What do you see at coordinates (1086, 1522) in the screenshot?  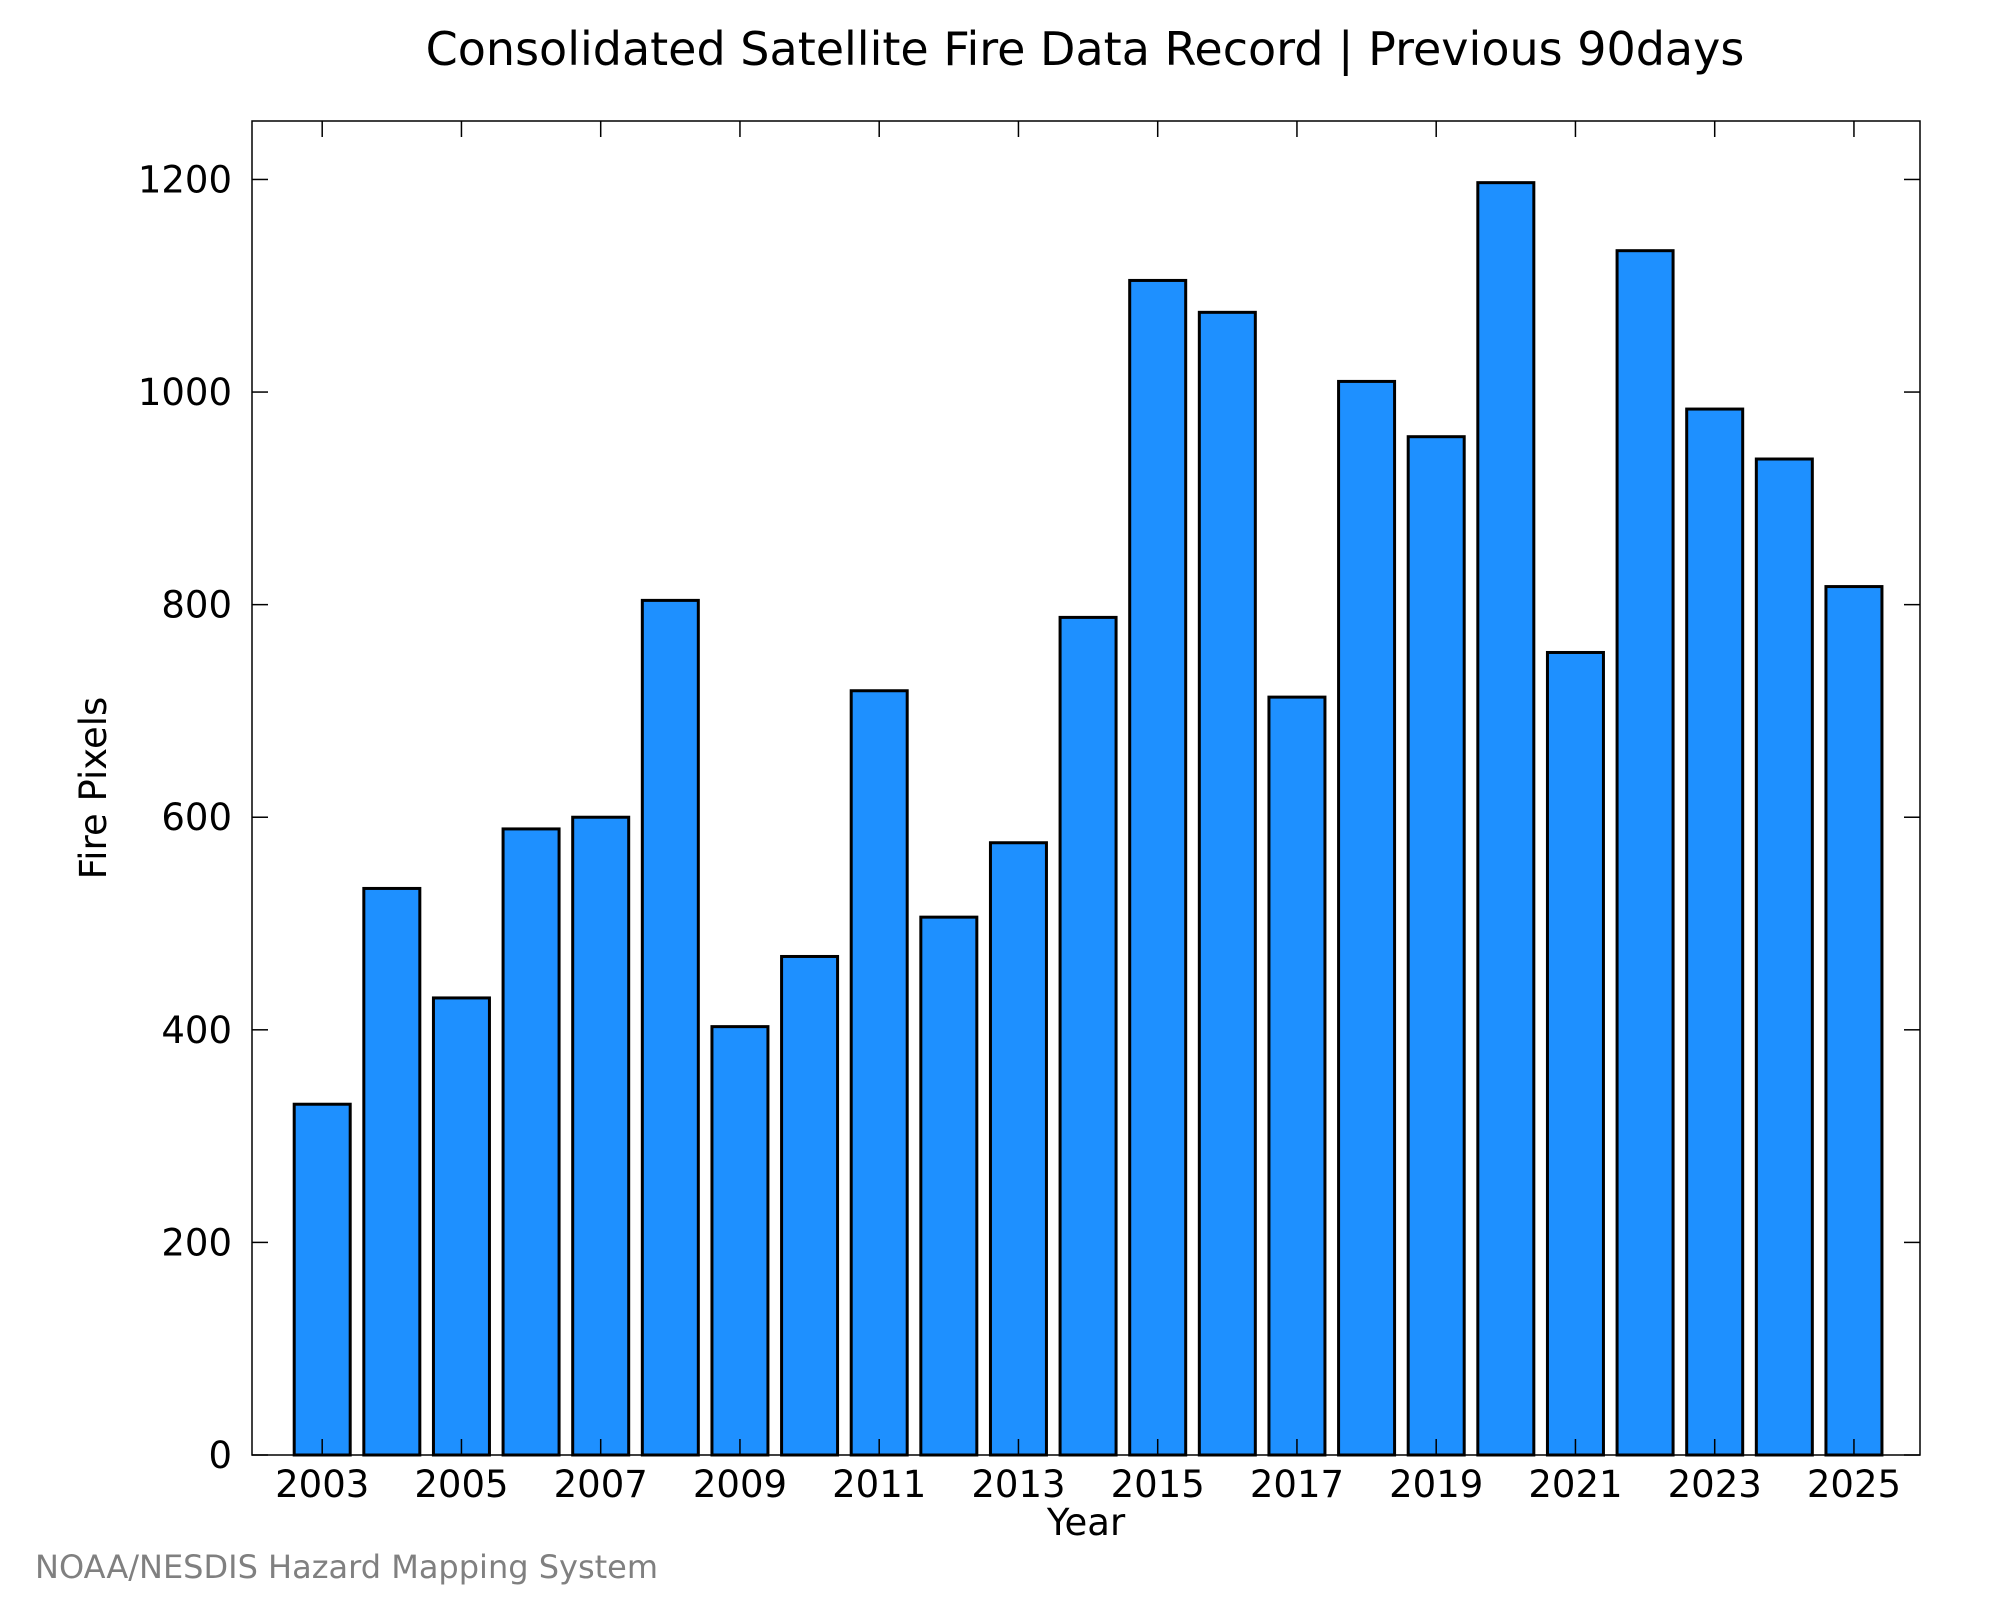 I see `x-axis-label: Year` at bounding box center [1086, 1522].